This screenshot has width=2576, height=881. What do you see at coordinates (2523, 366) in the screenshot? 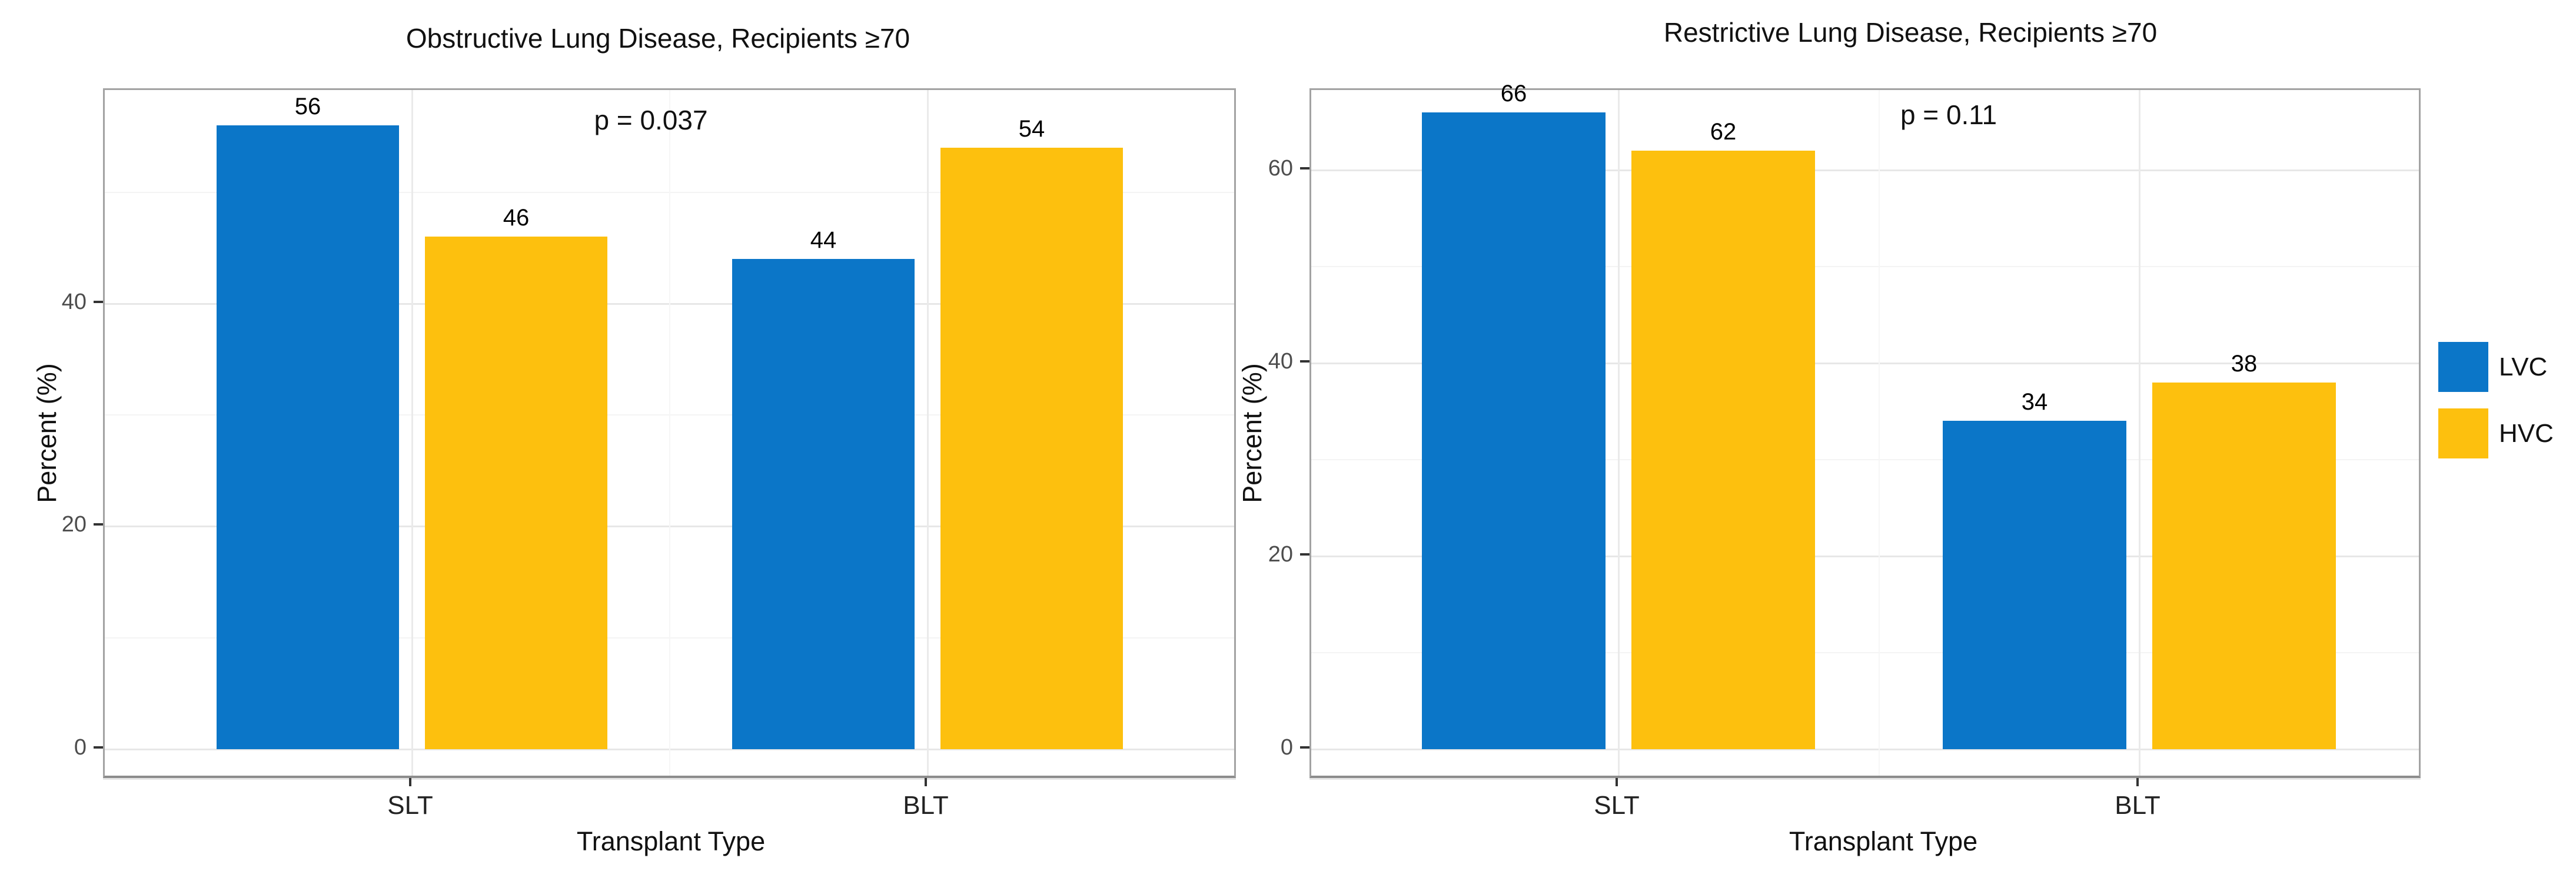
I see `legend-label-lvc: LVC` at bounding box center [2523, 366].